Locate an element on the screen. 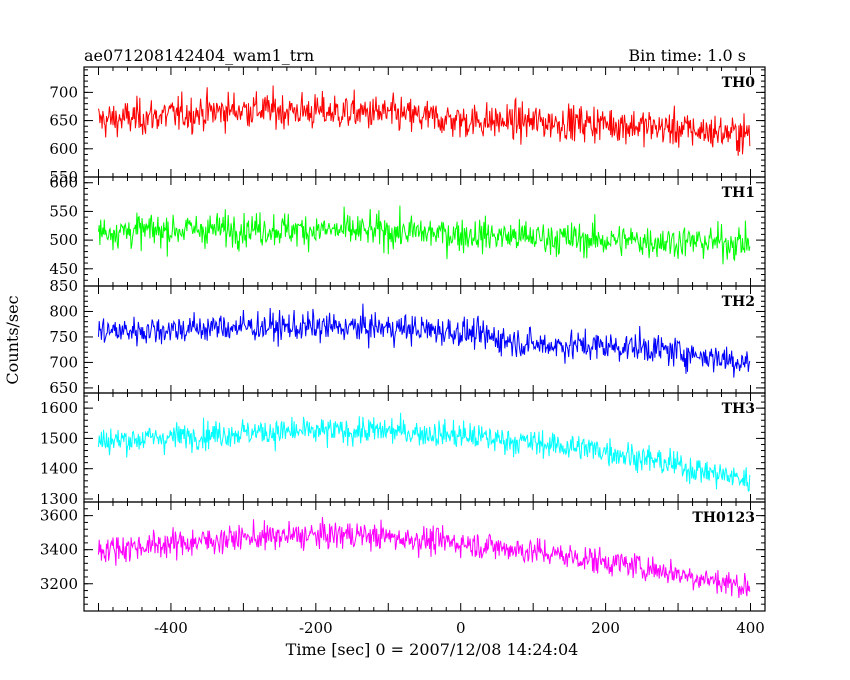 The image size is (850, 680). x-axis-label: Time [sec] 0 = 2007/12/08 14:24:04 is located at coordinates (432, 649).